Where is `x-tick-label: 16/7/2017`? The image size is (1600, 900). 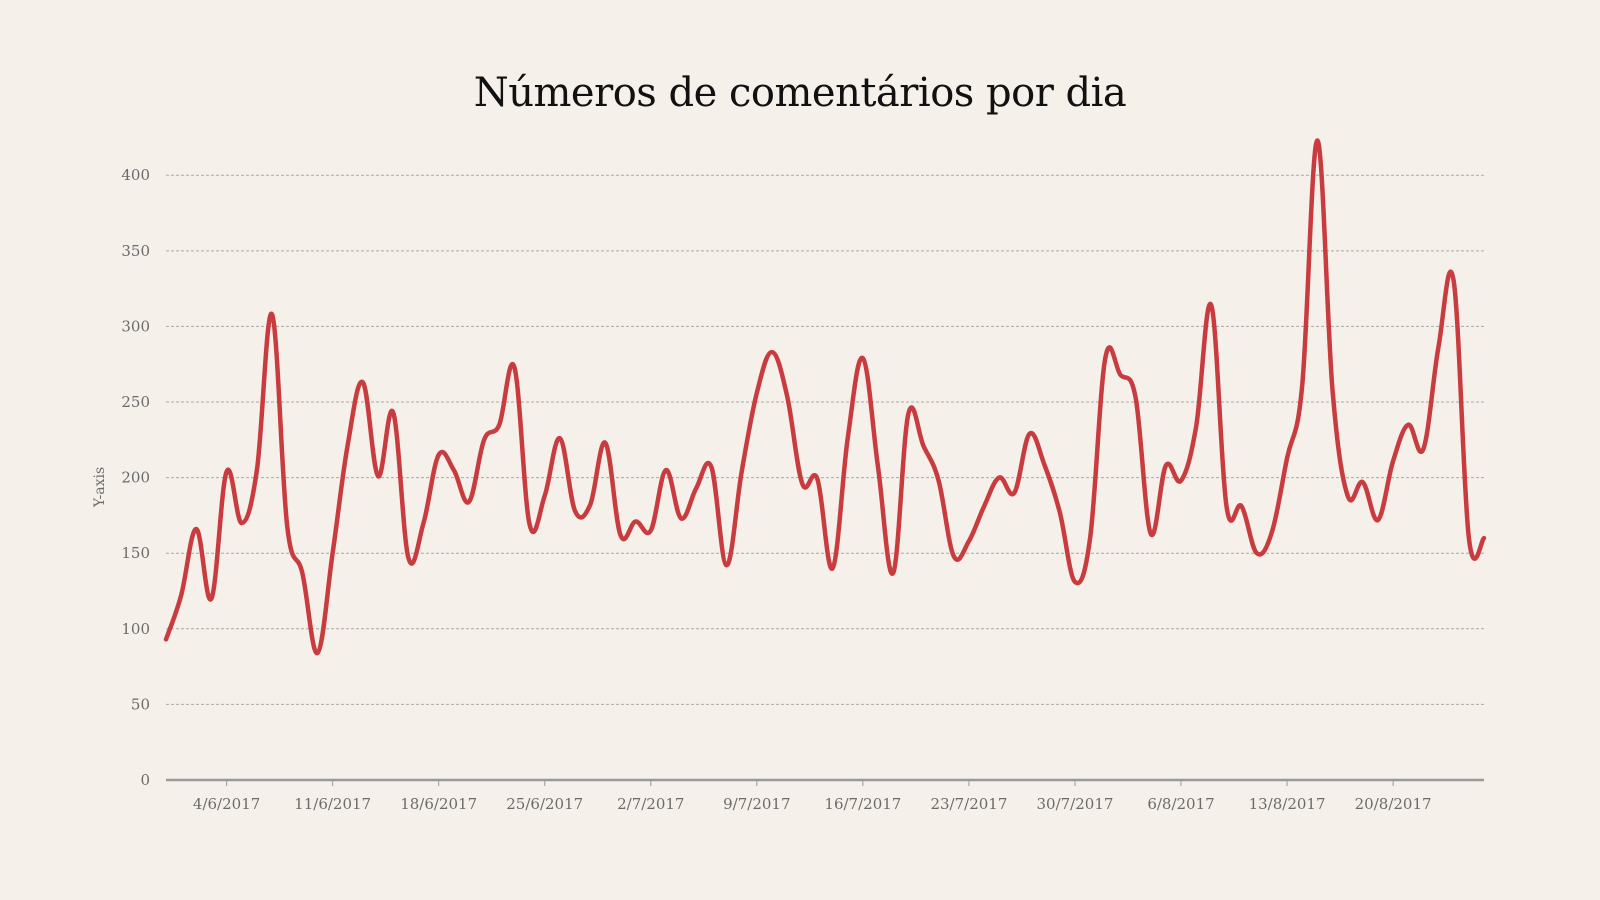
x-tick-label: 16/7/2017 is located at coordinates (862, 804).